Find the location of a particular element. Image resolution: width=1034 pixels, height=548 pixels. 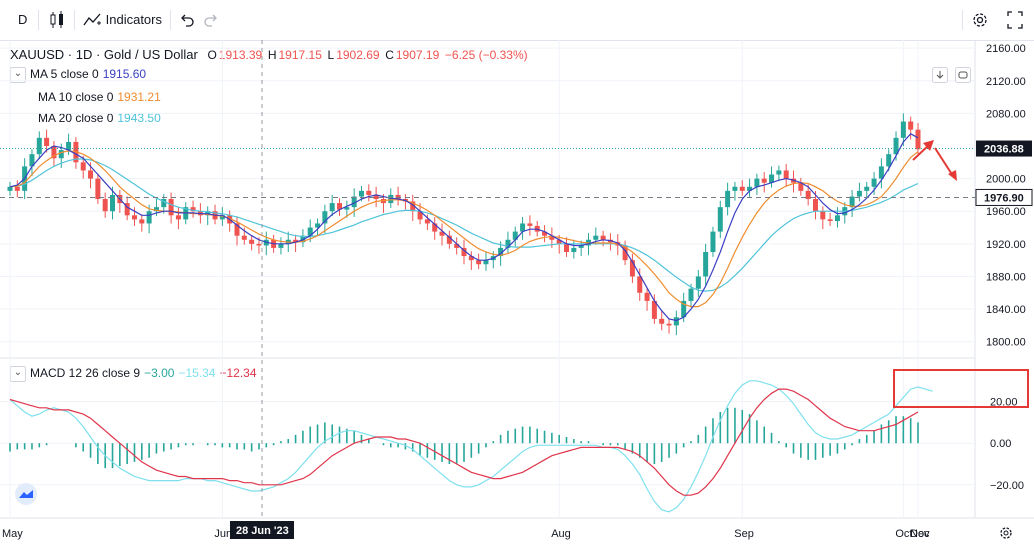

close-value: 1907.19 is located at coordinates (417, 55).